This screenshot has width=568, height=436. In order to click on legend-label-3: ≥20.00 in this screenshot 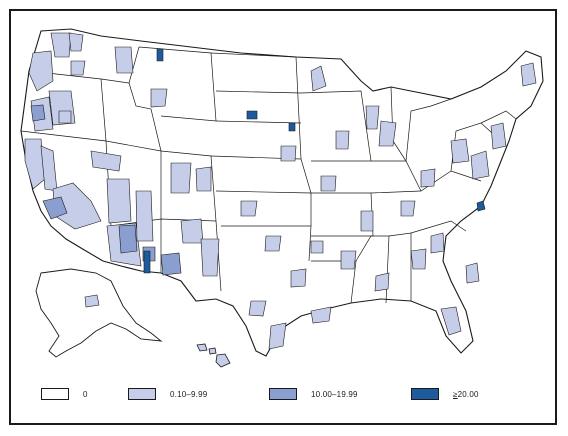, I will do `click(466, 394)`.